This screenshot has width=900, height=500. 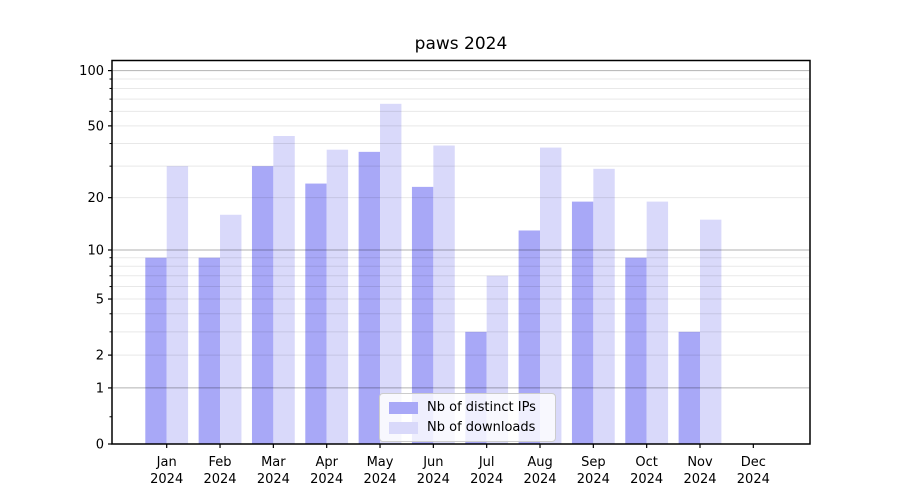 What do you see at coordinates (481, 427) in the screenshot?
I see `legend-label: Nb of downloads` at bounding box center [481, 427].